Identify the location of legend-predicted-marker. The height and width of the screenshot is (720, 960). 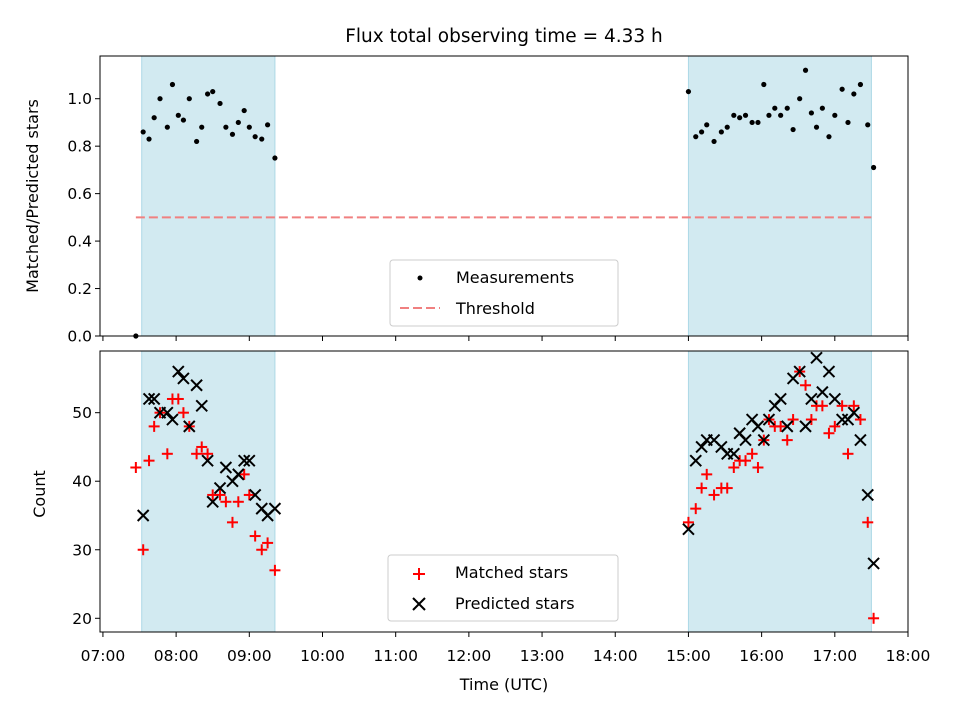
(419, 604).